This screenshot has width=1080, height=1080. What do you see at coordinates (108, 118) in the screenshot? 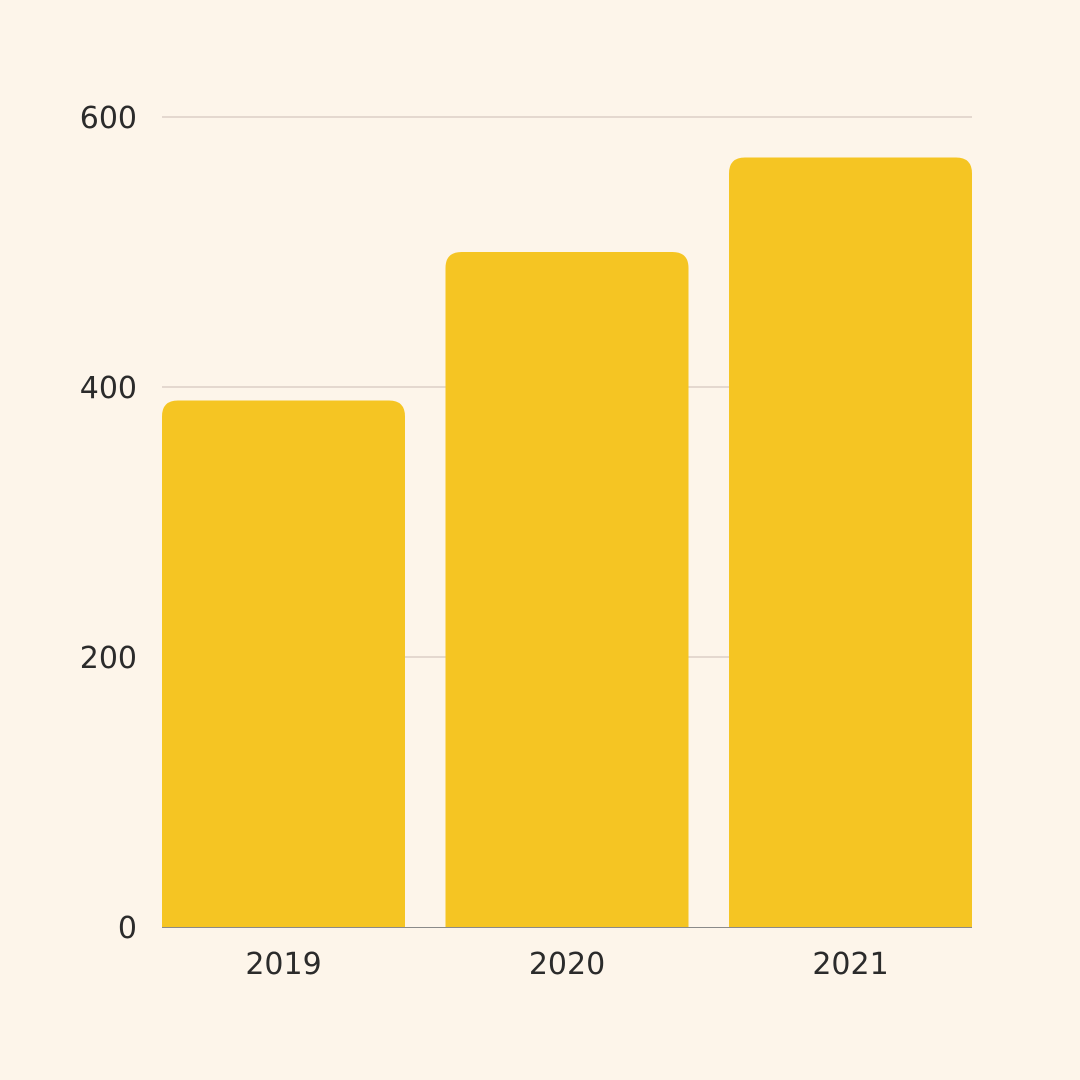
I see `y-tick-label-600: 600` at bounding box center [108, 118].